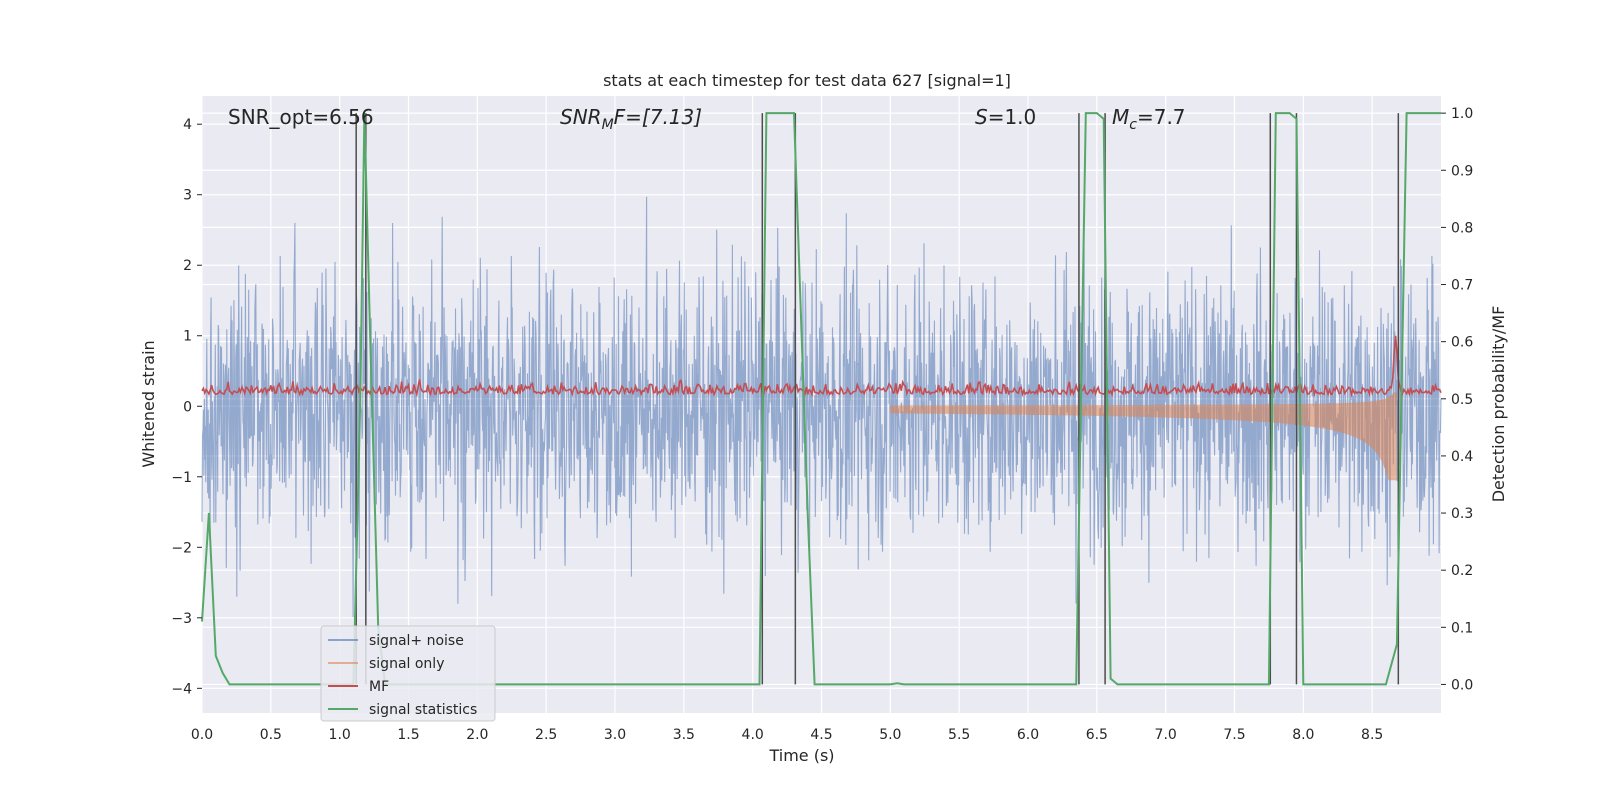  What do you see at coordinates (187, 196) in the screenshot?
I see `y-tick-label: 3` at bounding box center [187, 196].